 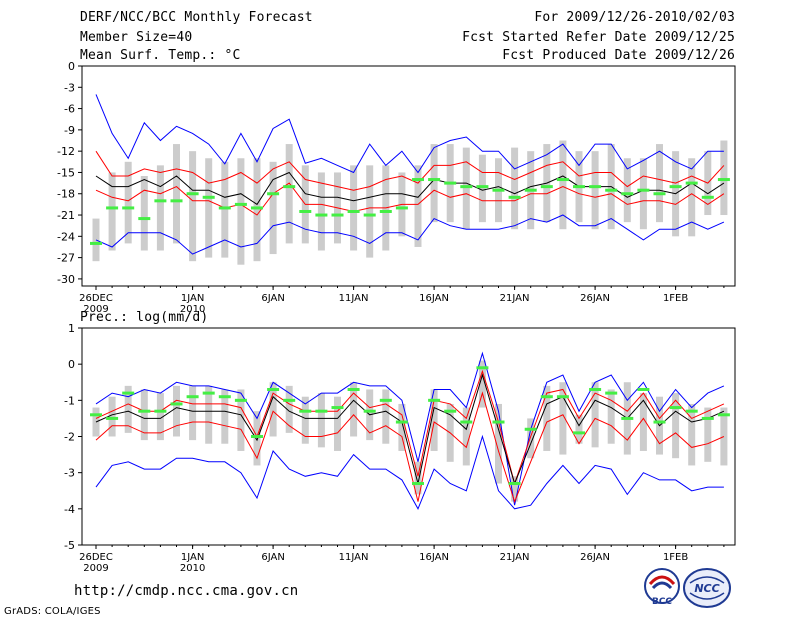 I want to click on temp-y-tick-label: -3, so click(x=69, y=87).